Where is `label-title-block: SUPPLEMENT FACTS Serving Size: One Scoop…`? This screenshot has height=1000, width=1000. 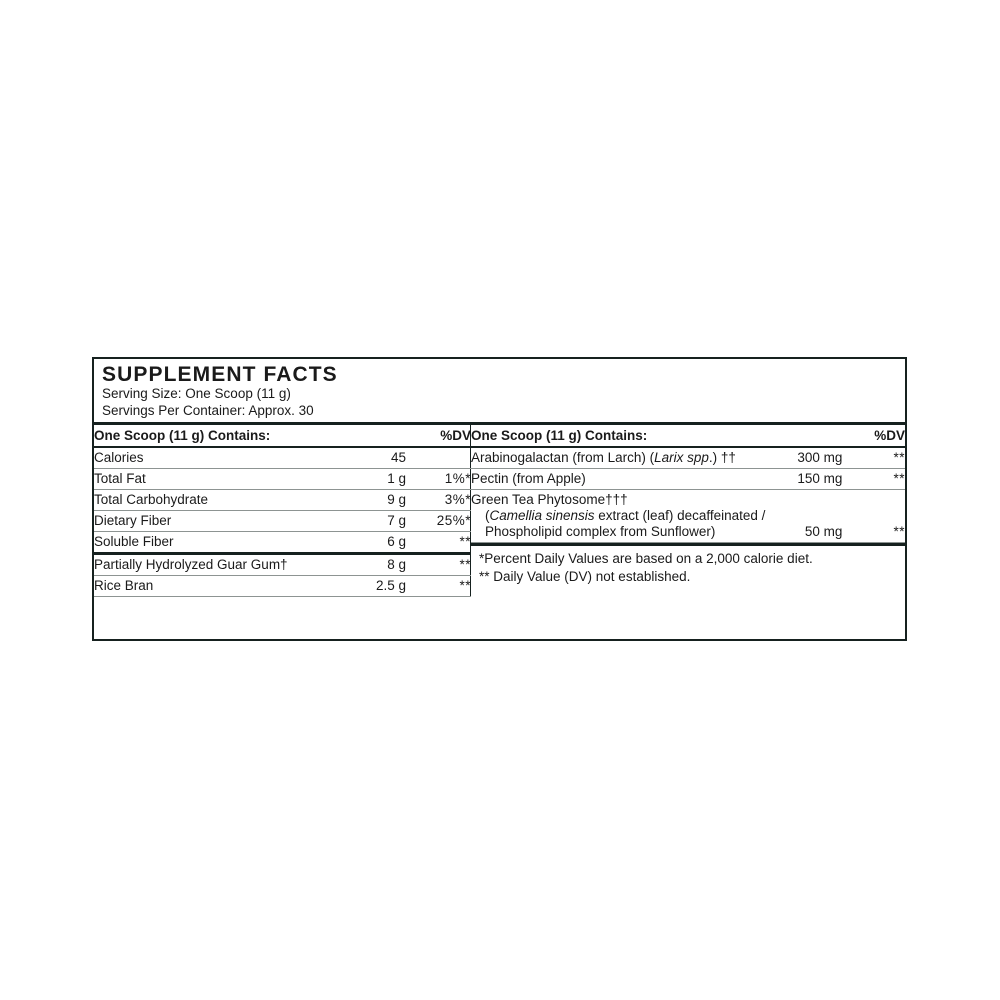 label-title-block: SUPPLEMENT FACTS Serving Size: One Scoop… is located at coordinates (499, 389).